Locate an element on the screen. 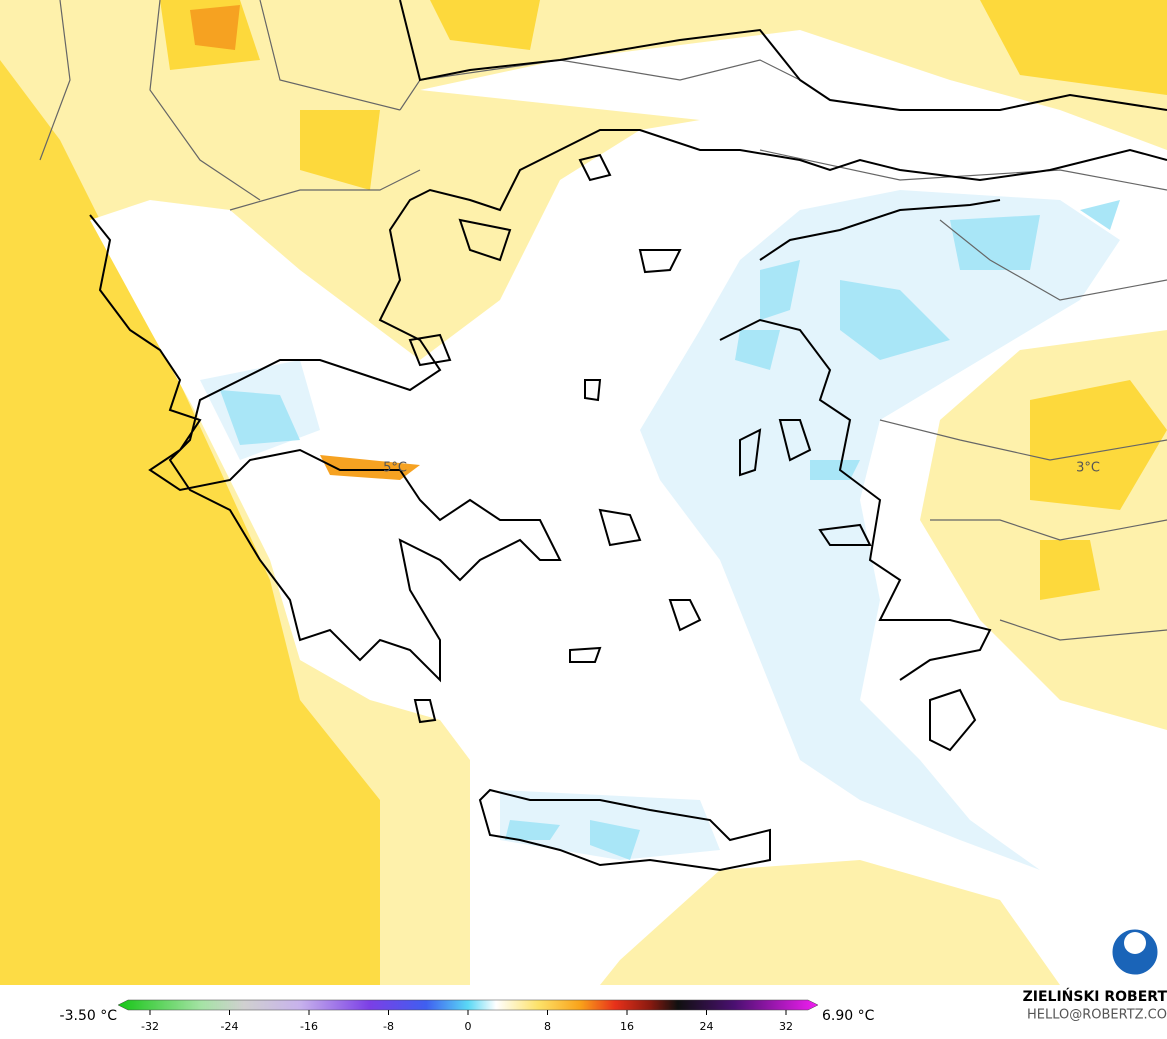  colorbar-tick-label: 8 is located at coordinates (547, 1026).